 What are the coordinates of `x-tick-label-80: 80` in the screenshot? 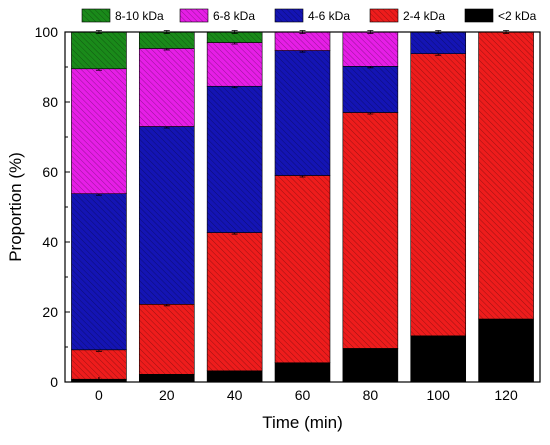 It's located at (371, 395).